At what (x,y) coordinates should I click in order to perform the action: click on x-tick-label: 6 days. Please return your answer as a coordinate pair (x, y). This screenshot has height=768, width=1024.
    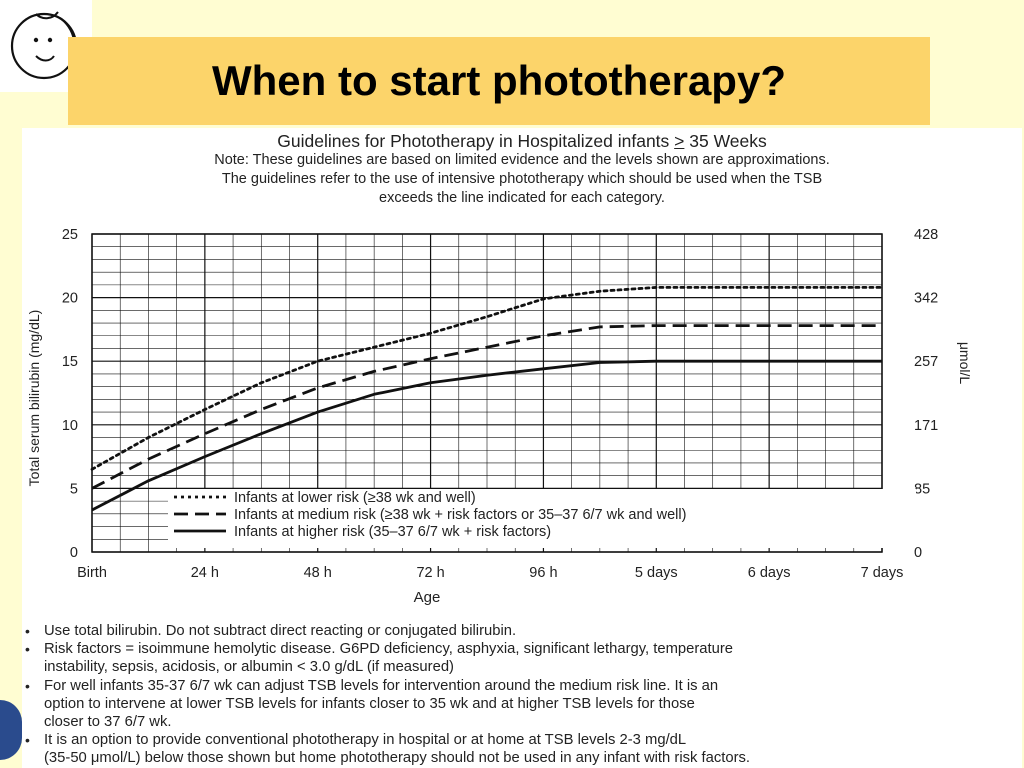
    Looking at the image, I should click on (769, 573).